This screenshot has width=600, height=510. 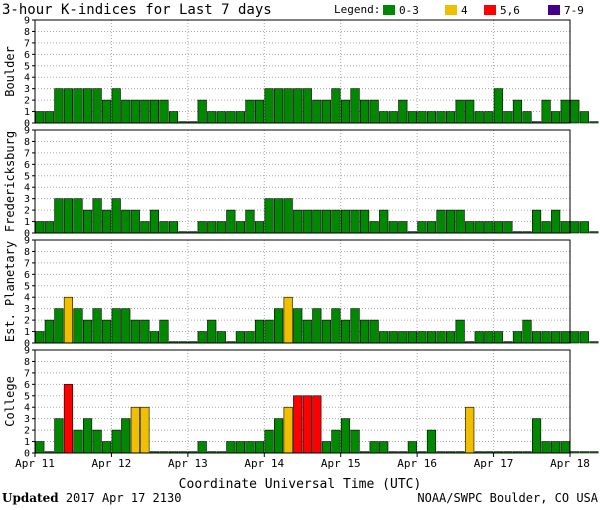 What do you see at coordinates (10, 401) in the screenshot?
I see `panel-station-label: College` at bounding box center [10, 401].